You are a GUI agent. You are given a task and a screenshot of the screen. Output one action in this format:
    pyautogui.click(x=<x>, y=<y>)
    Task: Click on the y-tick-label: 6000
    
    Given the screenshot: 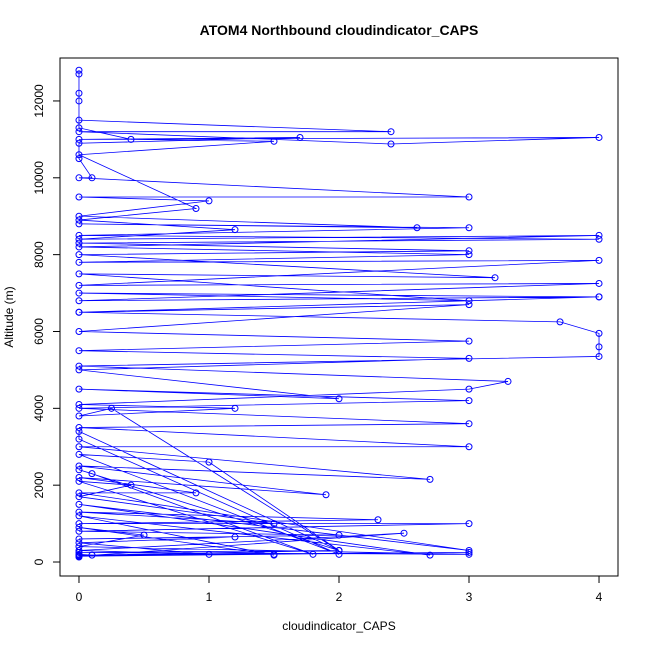 What is the action you would take?
    pyautogui.click(x=39, y=331)
    